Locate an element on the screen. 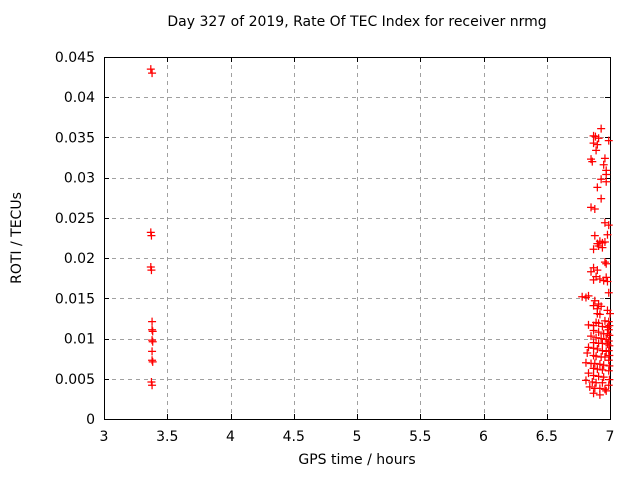 This screenshot has width=640, height=480. x-tick-label: 5.5 is located at coordinates (420, 437).